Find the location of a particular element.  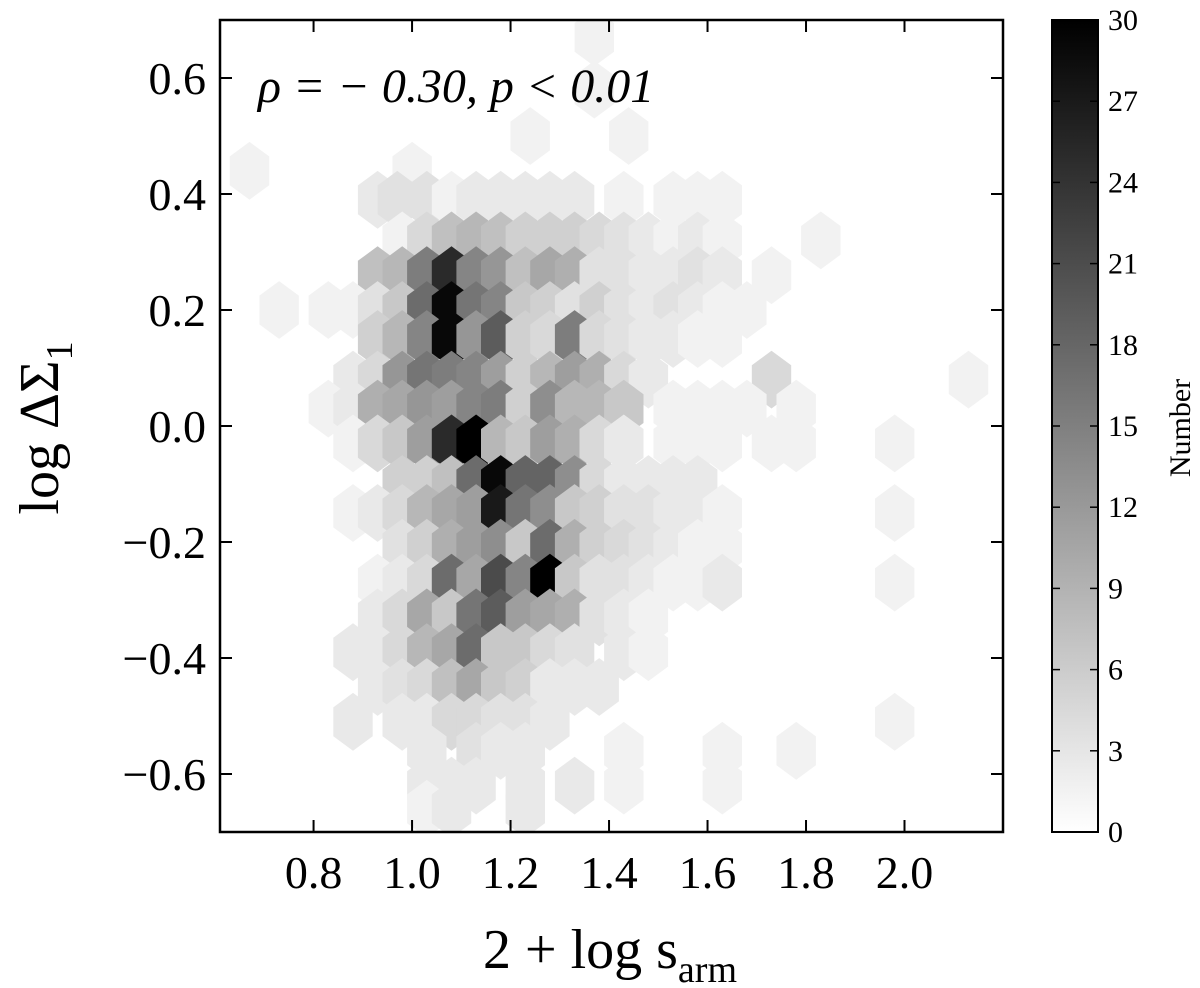

colorbar-tick-label: 15 is located at coordinates (1123, 426).